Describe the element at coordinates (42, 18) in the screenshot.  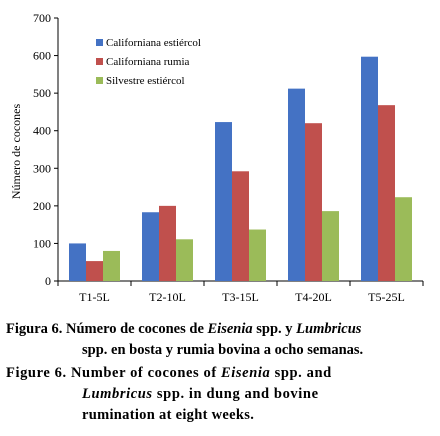
I see `y-tick-label: 700` at that location.